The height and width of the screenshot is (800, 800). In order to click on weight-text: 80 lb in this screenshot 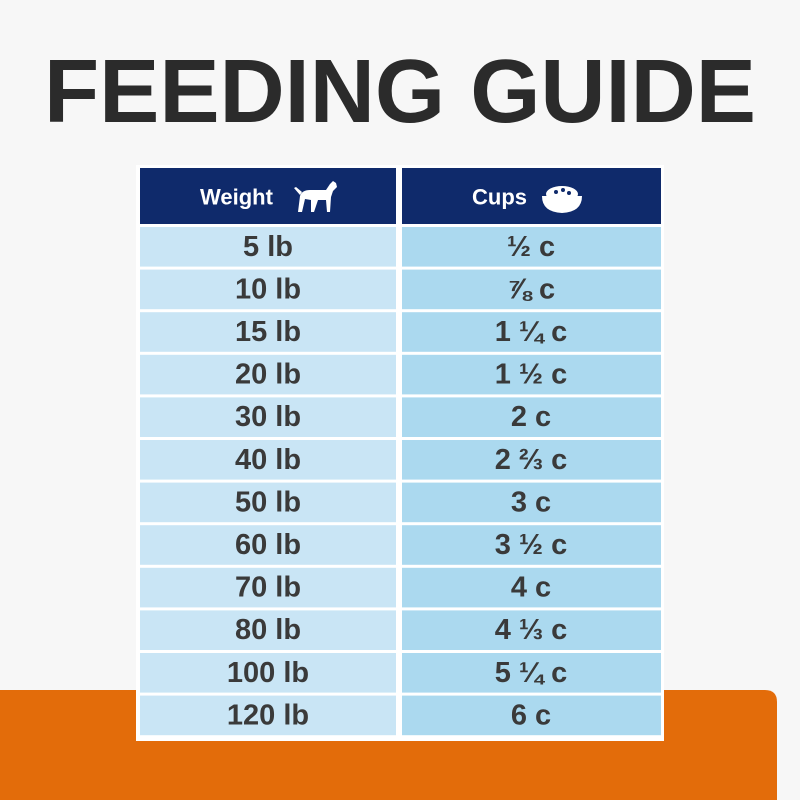, I will do `click(268, 630)`.